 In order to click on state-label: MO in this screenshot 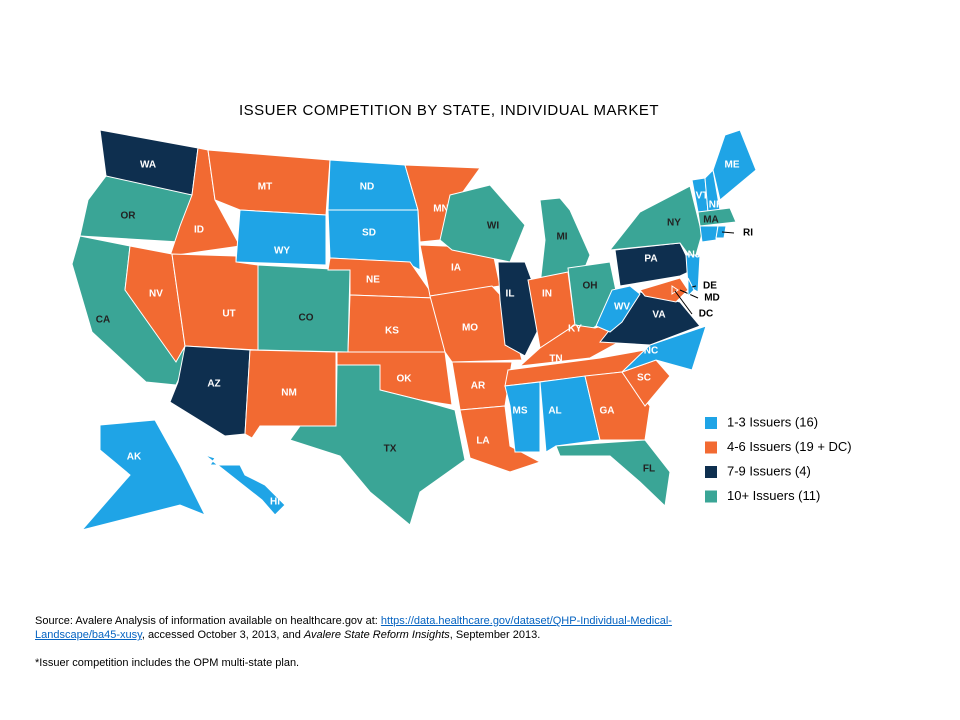, I will do `click(470, 328)`.